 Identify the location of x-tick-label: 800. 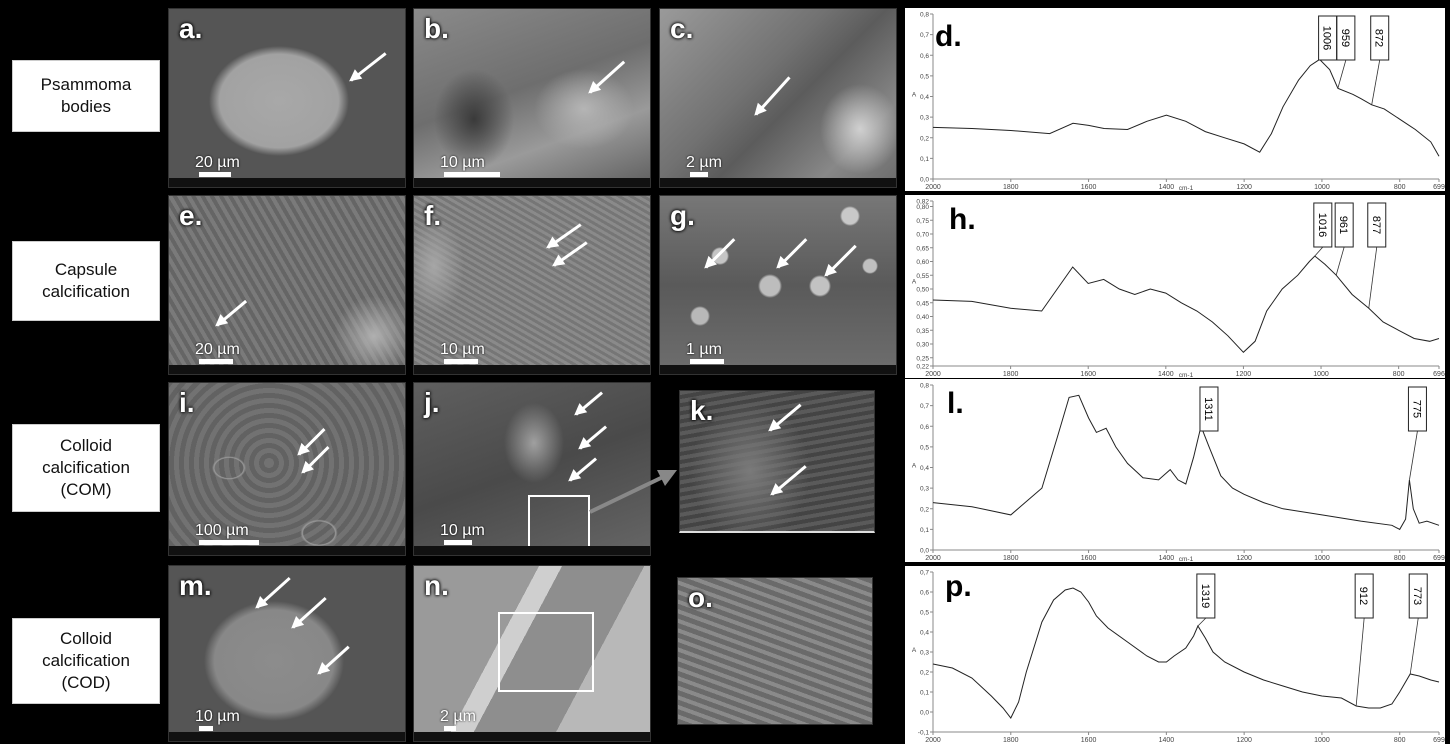
(1400, 187).